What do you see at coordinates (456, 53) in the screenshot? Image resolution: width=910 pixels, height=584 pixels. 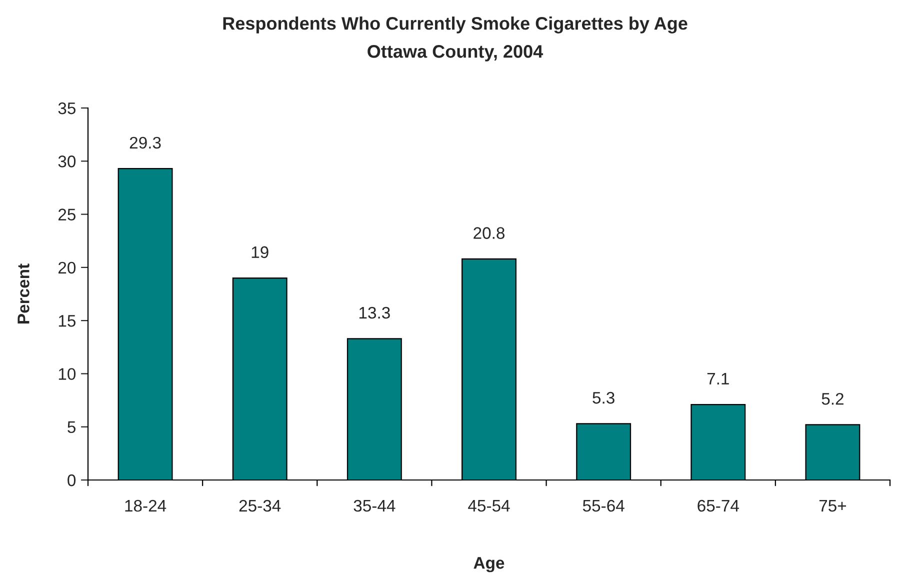 I see `chart-subtitle: Ottawa County, 2004` at bounding box center [456, 53].